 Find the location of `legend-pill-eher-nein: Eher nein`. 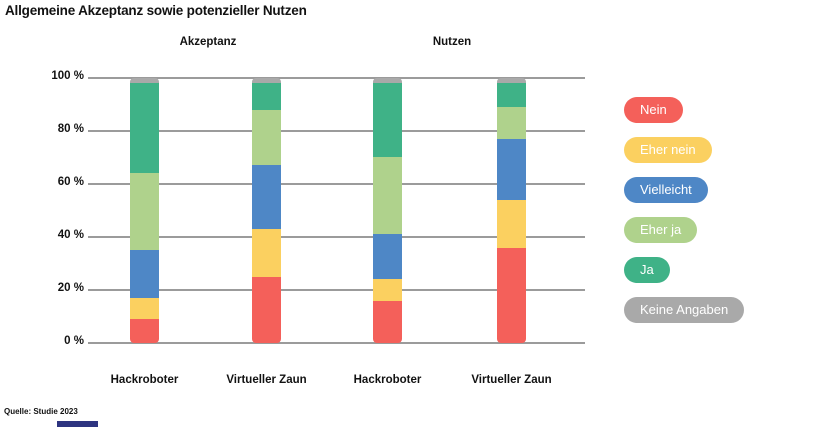

legend-pill-eher-nein: Eher nein is located at coordinates (668, 150).